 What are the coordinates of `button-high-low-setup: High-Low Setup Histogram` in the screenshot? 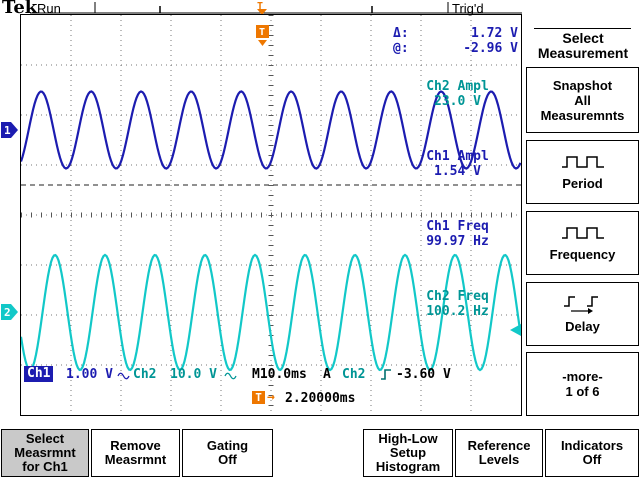 It's located at (408, 453).